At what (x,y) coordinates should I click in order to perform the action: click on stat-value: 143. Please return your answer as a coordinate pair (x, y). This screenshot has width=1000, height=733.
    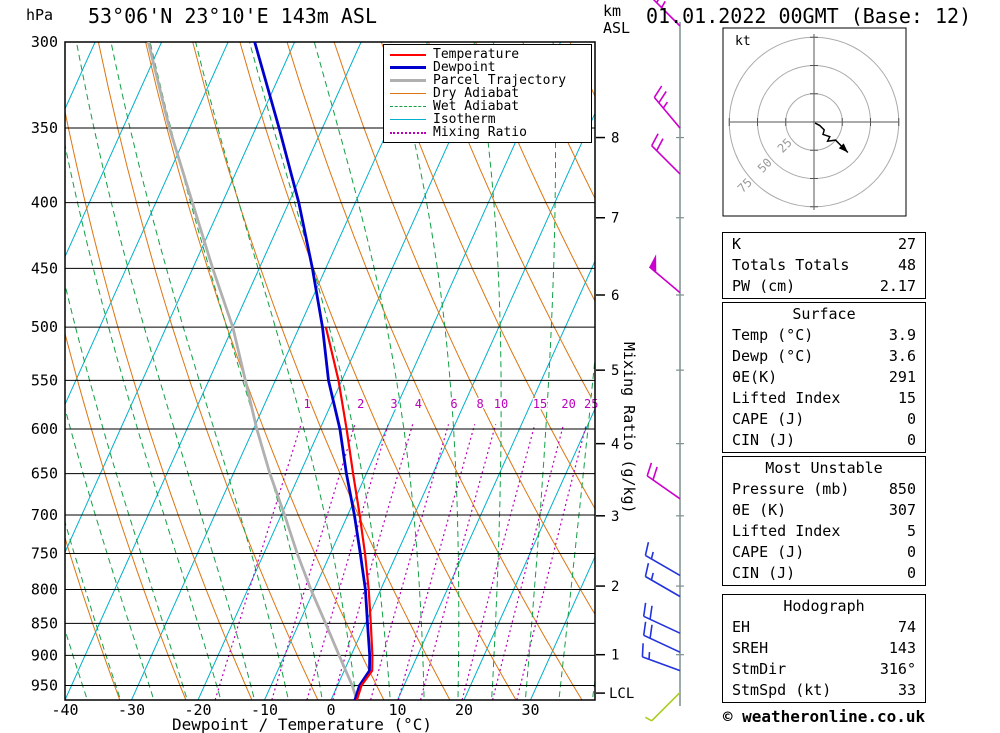
    Looking at the image, I should click on (902, 648).